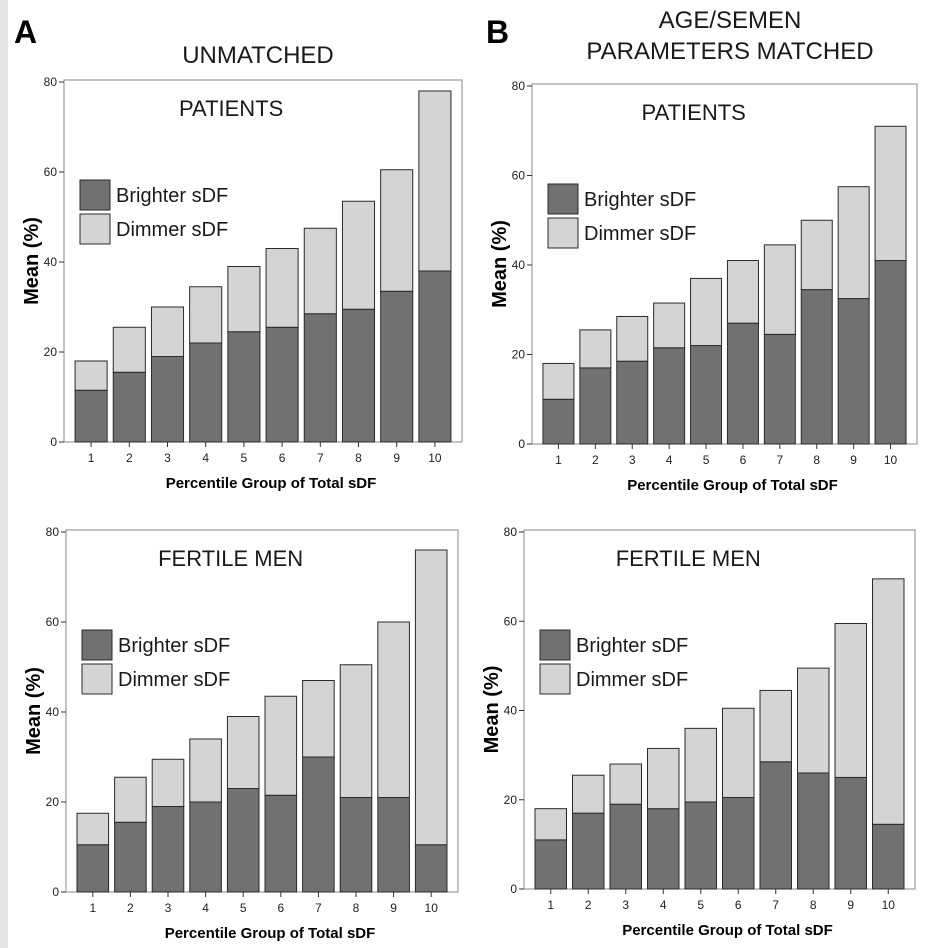  Describe the element at coordinates (51, 82) in the screenshot. I see `y-tick-label: 80` at that location.